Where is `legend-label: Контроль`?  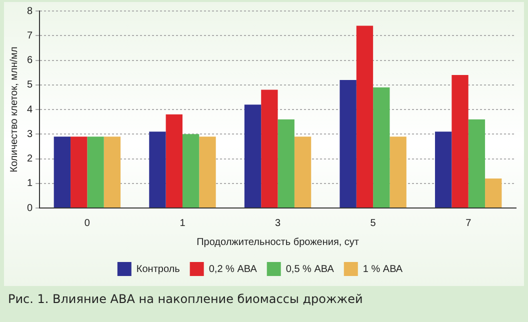
legend-label: Контроль is located at coordinates (158, 269).